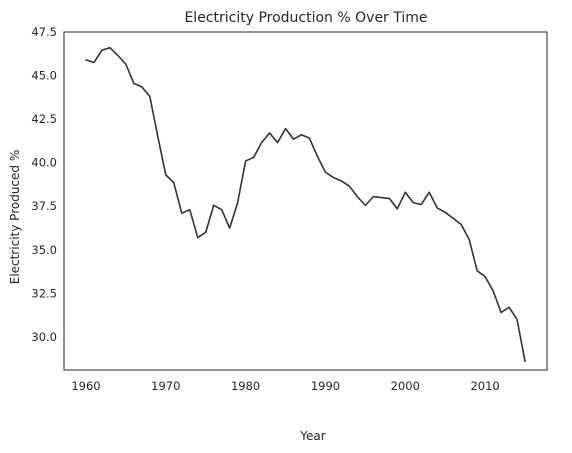 Image resolution: width=572 pixels, height=453 pixels. I want to click on y-axis-label: Electricity Produced %, so click(15, 217).